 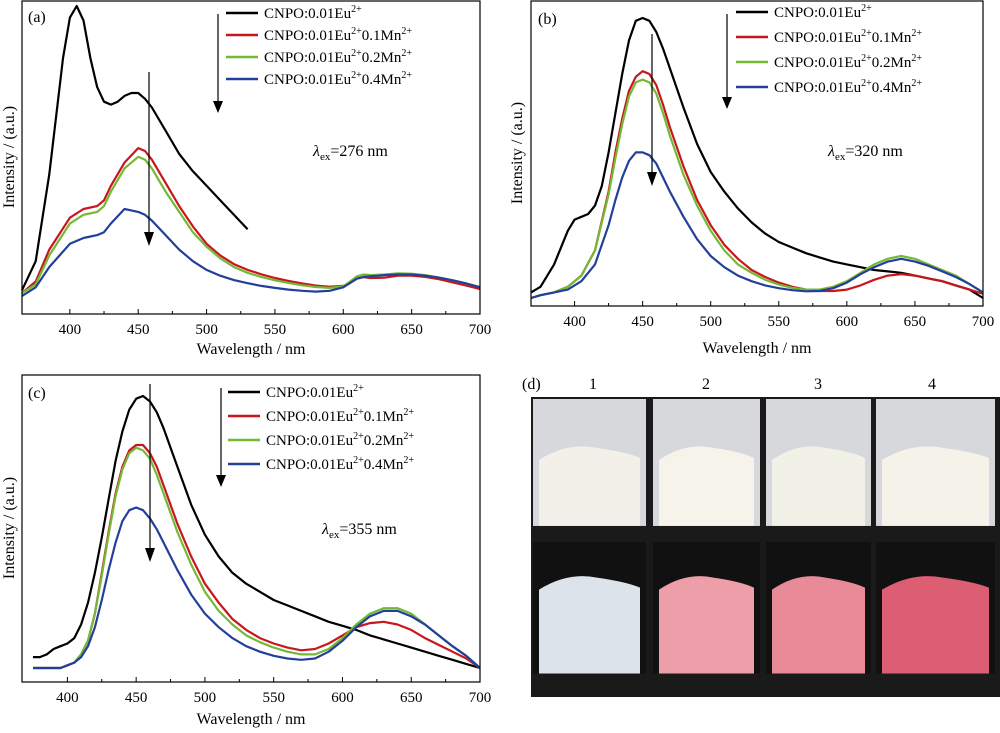 I want to click on legend-entry-b-3: CNPO:0.01Eu2+0.2Mn2+, so click(x=848, y=62).